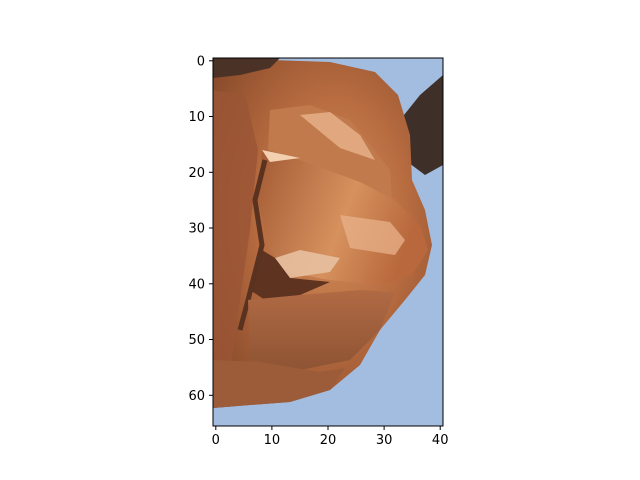 The height and width of the screenshot is (480, 640). What do you see at coordinates (337, 136) in the screenshot?
I see `bridge-highlight` at bounding box center [337, 136].